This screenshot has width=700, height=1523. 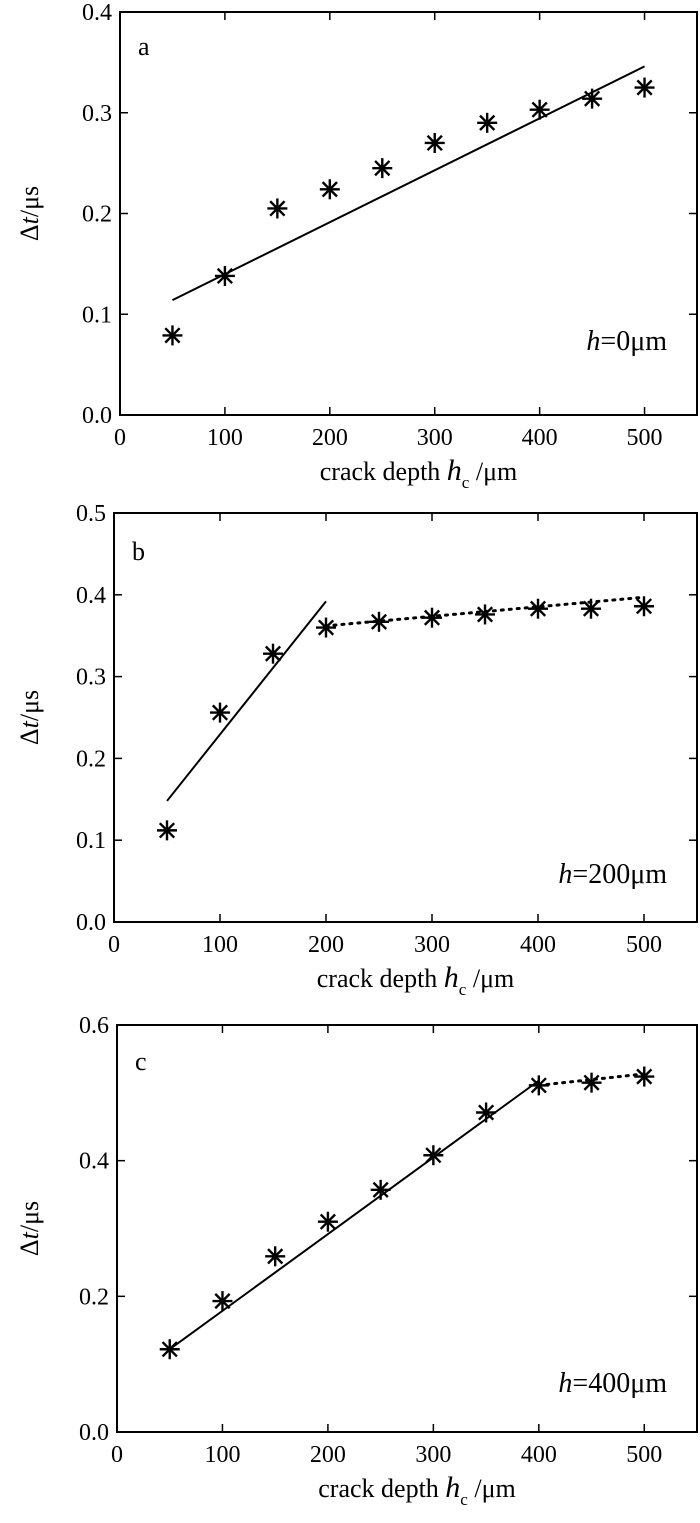 What do you see at coordinates (626, 341) in the screenshot?
I see `condition-annotation: h=0μm` at bounding box center [626, 341].